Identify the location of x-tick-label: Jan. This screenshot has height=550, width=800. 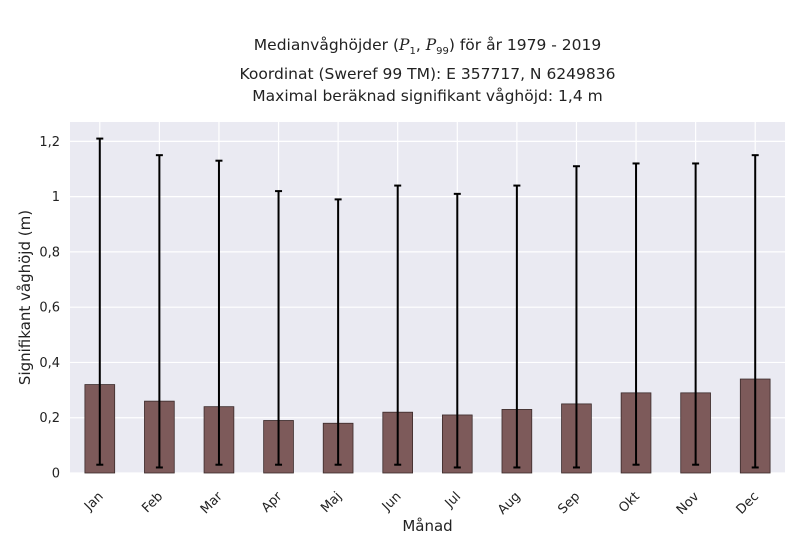
(93, 501).